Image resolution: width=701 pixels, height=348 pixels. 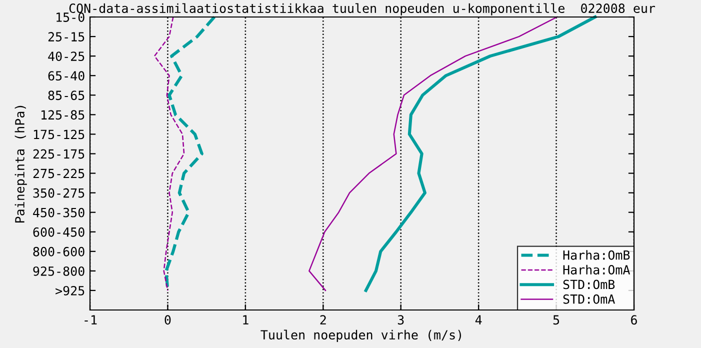 What do you see at coordinates (58, 154) in the screenshot?
I see `y-tick-label: 225-175` at bounding box center [58, 154].